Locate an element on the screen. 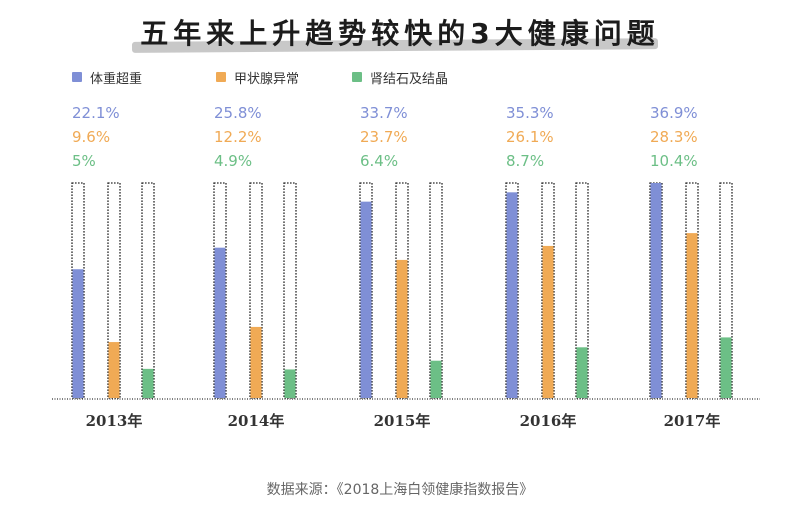 The width and height of the screenshot is (800, 513). x-tick-label: 2015年 is located at coordinates (402, 421).